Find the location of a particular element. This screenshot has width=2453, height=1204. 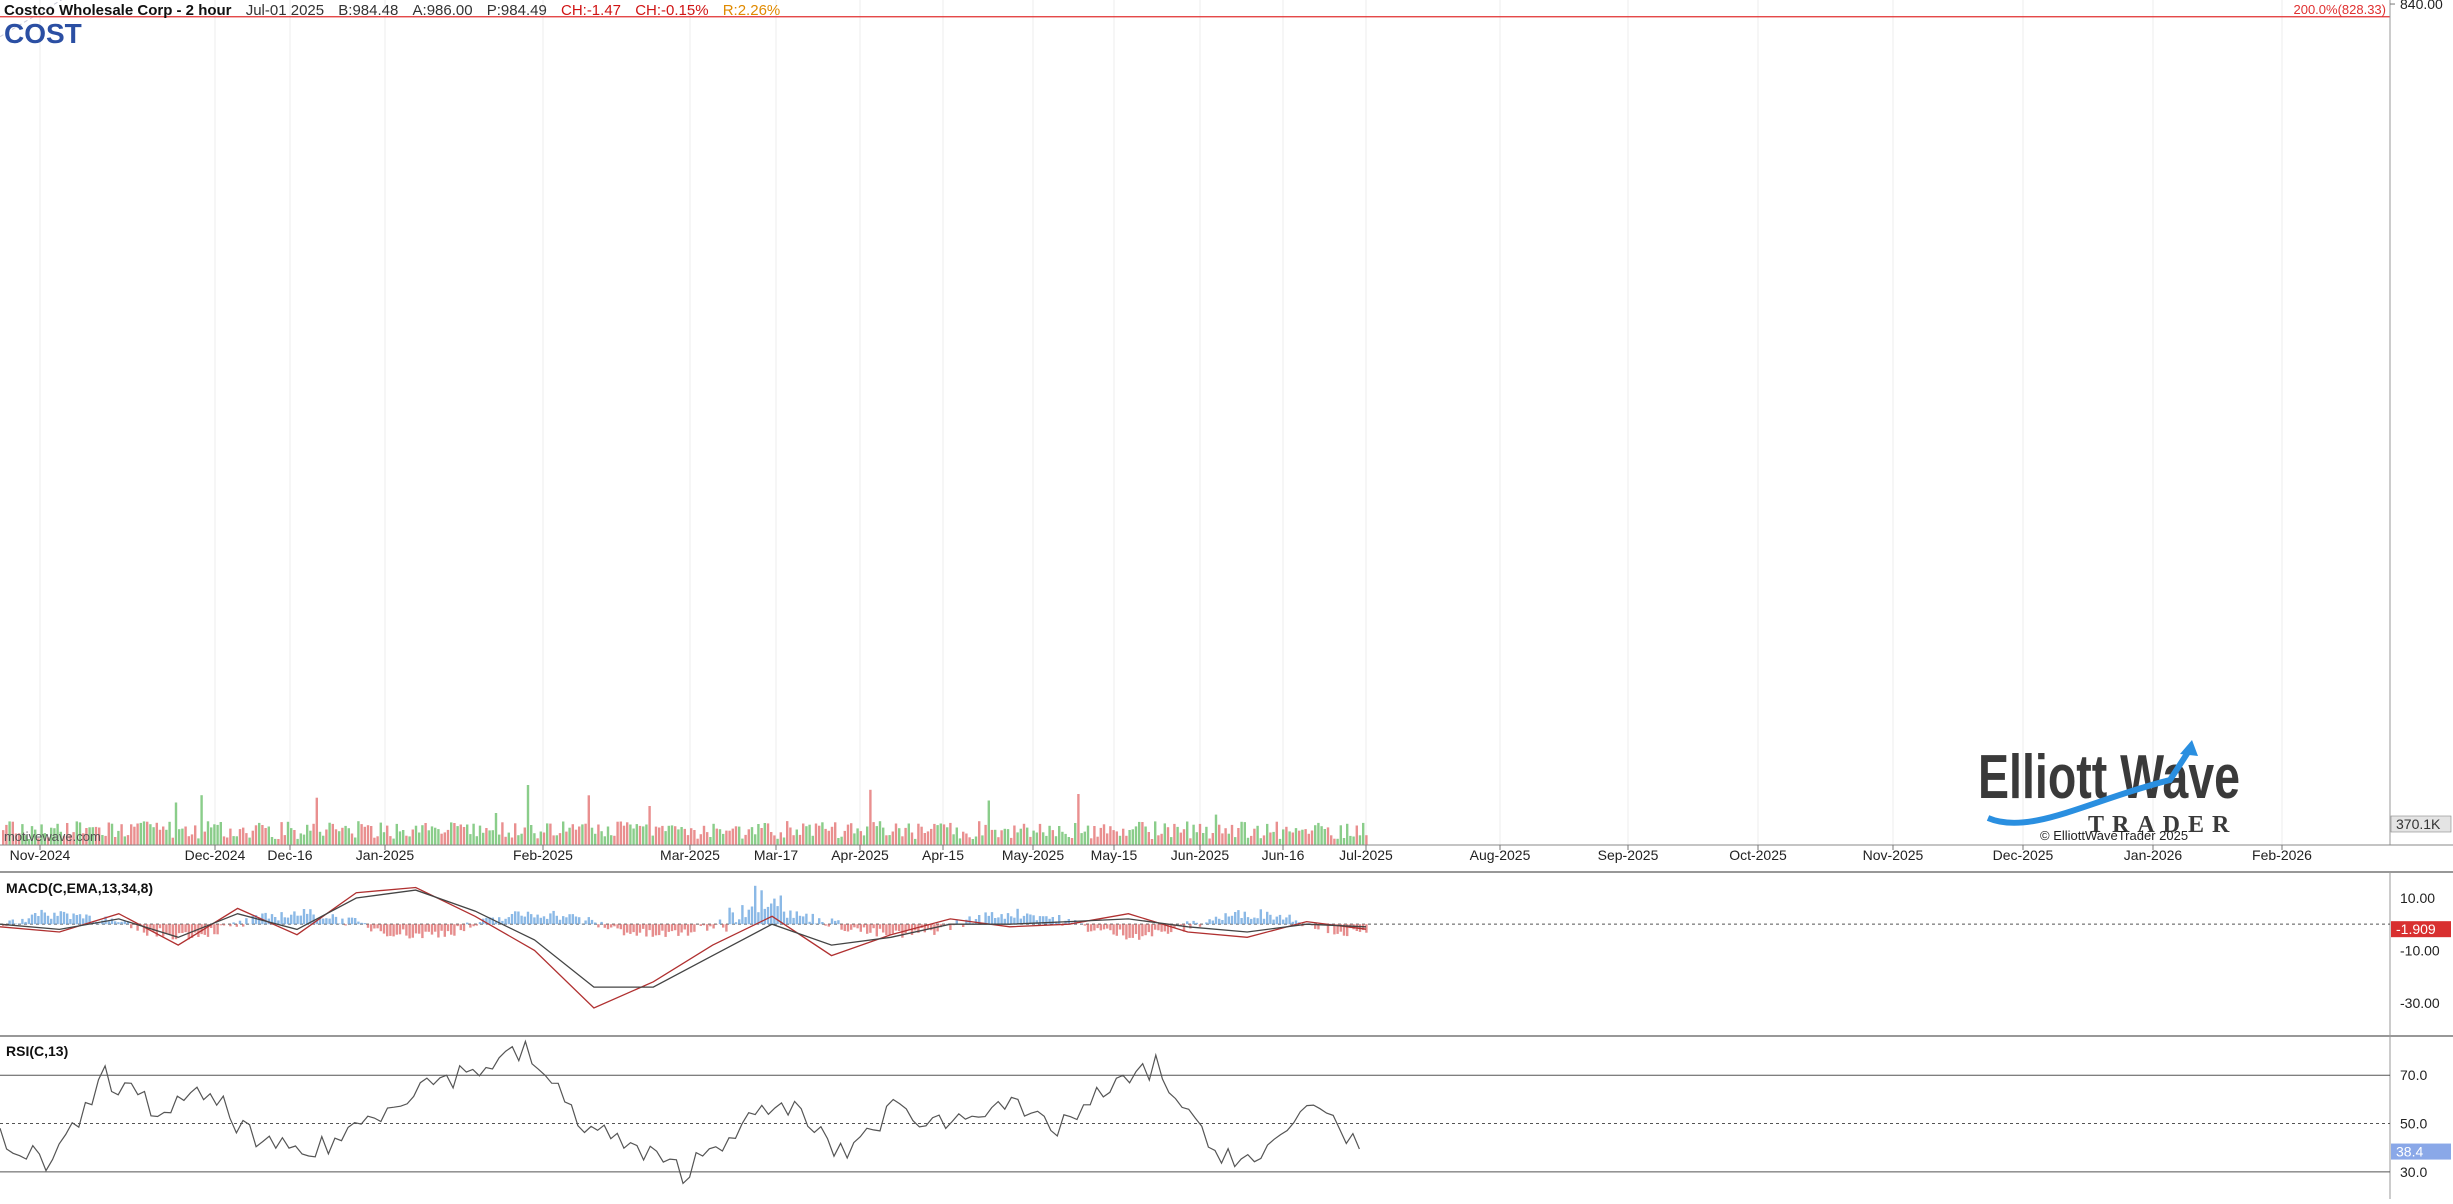

volume-badge: 370.1K is located at coordinates (2418, 824).